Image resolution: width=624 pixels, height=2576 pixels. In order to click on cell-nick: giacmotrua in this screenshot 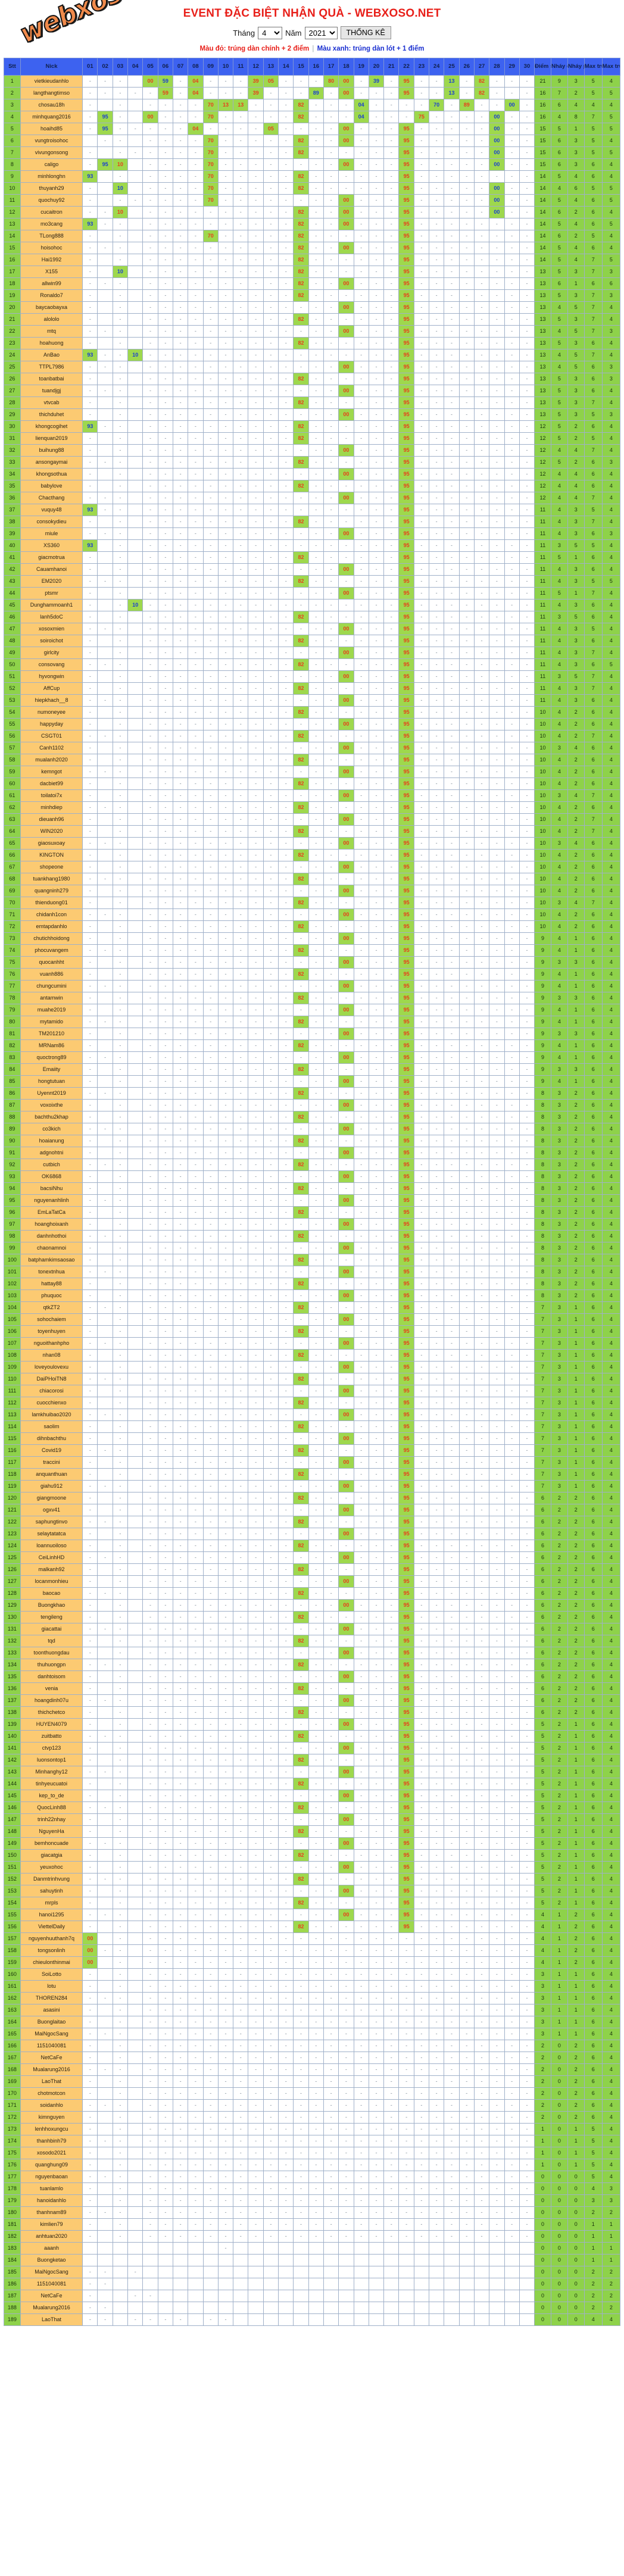, I will do `click(52, 557)`.